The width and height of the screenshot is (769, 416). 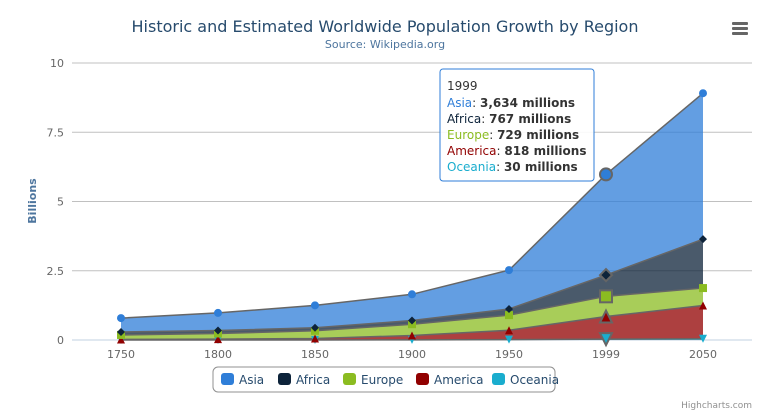 What do you see at coordinates (471, 167) in the screenshot?
I see `tooltip-series-name: Oceania` at bounding box center [471, 167].